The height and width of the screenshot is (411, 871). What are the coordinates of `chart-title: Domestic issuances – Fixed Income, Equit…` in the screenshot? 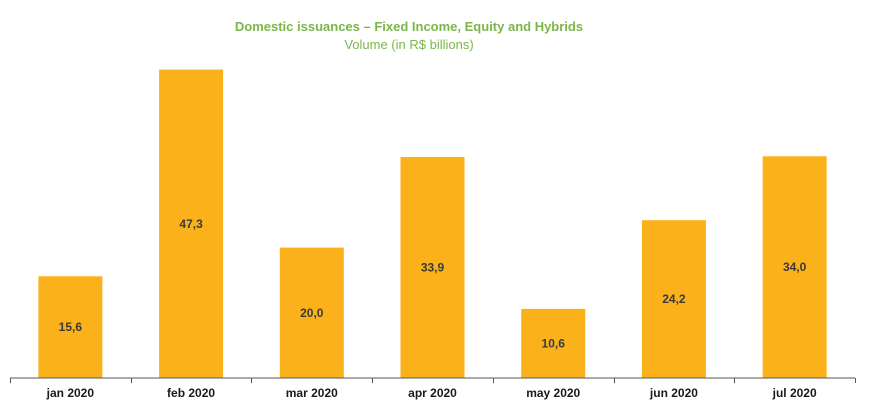 It's located at (409, 26).